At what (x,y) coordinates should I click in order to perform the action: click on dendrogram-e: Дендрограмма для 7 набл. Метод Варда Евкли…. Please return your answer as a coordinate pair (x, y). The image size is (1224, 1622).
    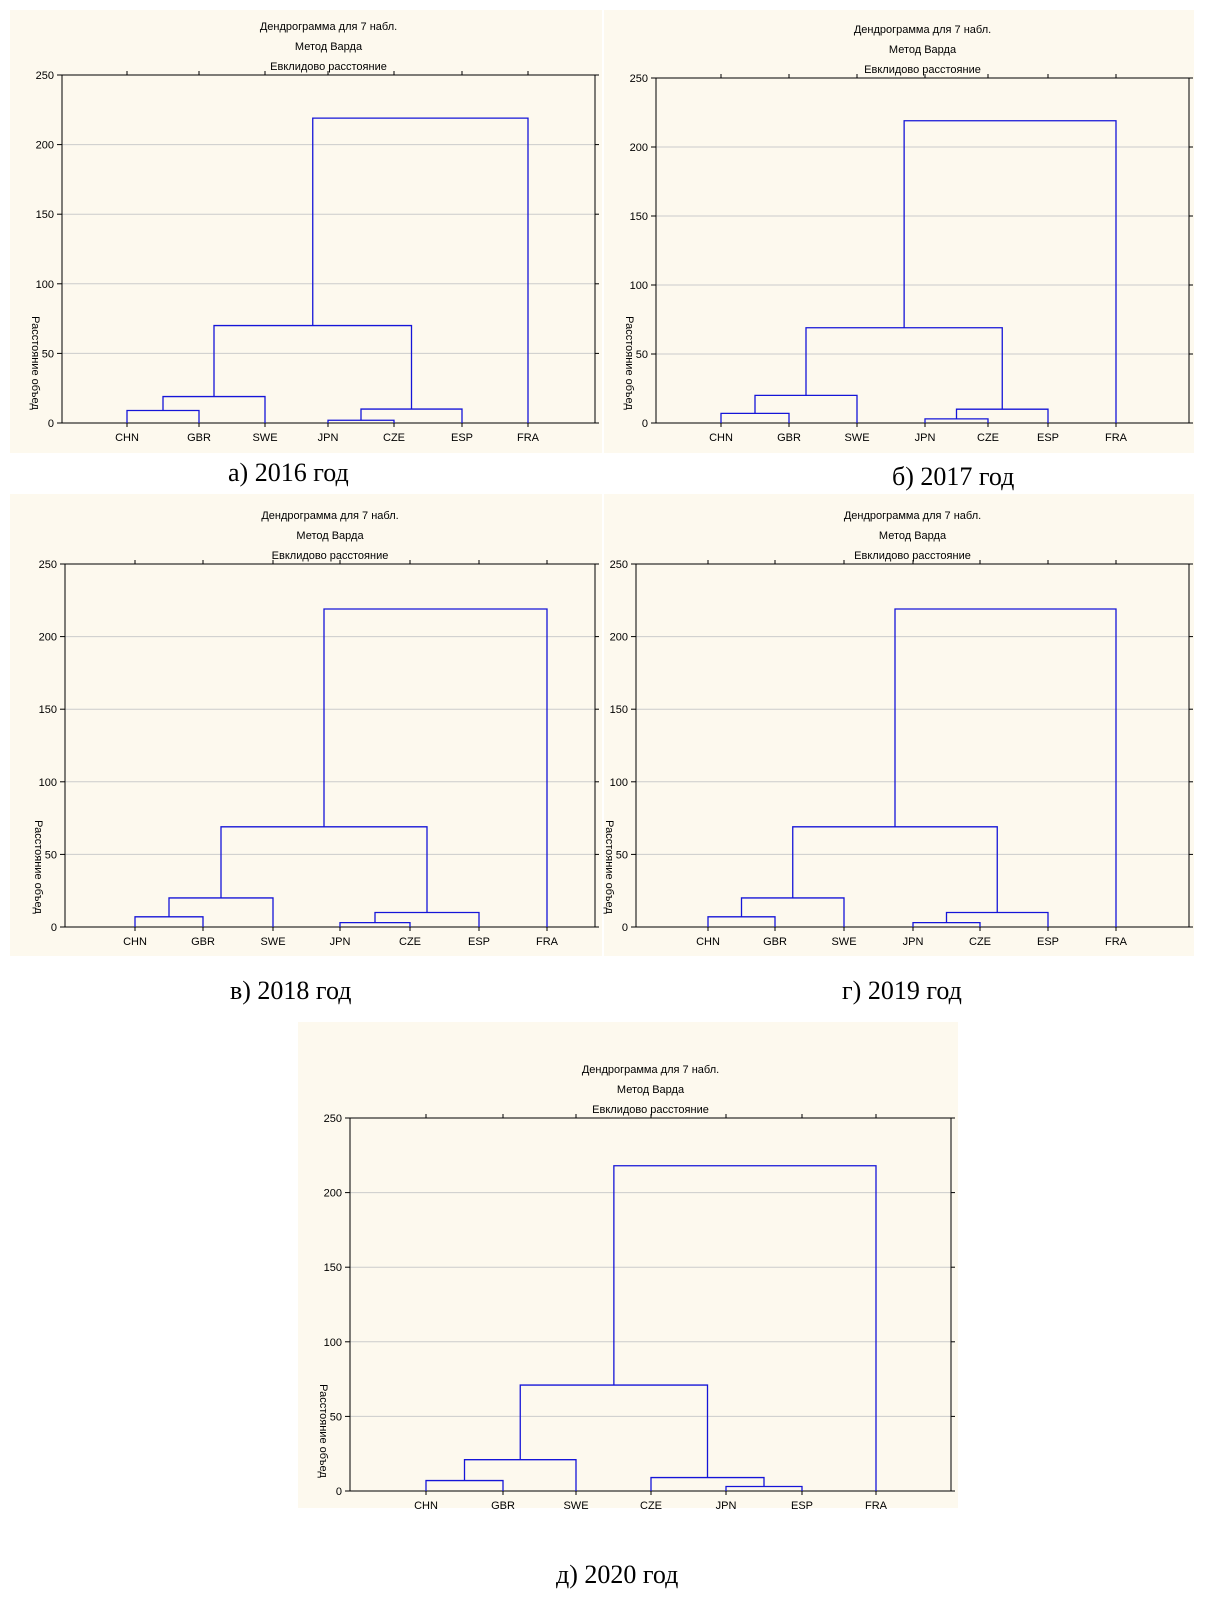
    Looking at the image, I should click on (636, 1288).